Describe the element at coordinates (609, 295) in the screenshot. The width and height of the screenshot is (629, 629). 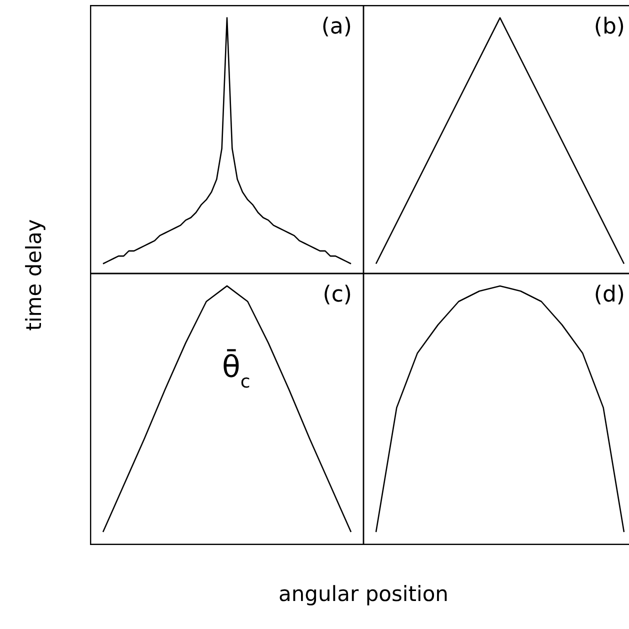
I see `annotation: (d)` at that location.